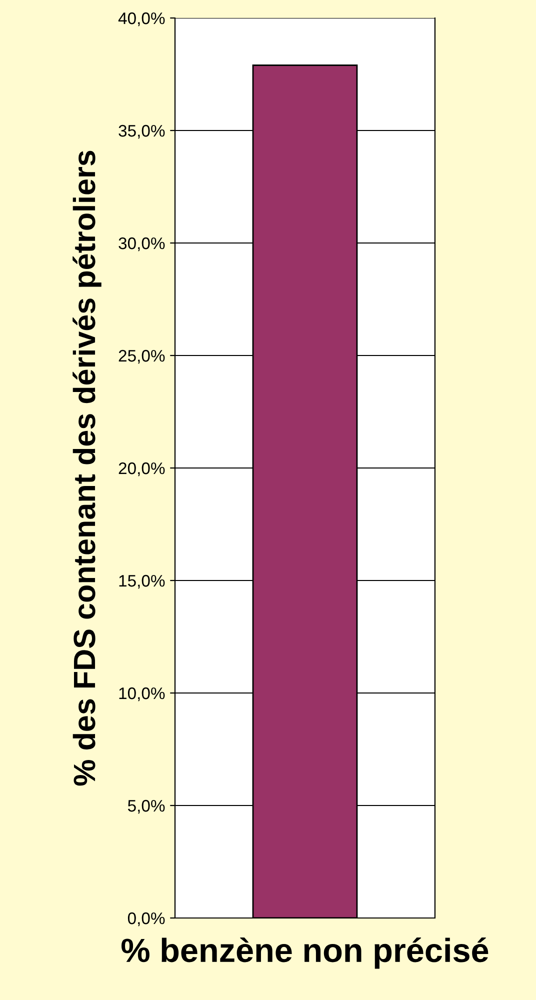  What do you see at coordinates (141, 131) in the screenshot?
I see `y-tick-label: 35,0%` at bounding box center [141, 131].